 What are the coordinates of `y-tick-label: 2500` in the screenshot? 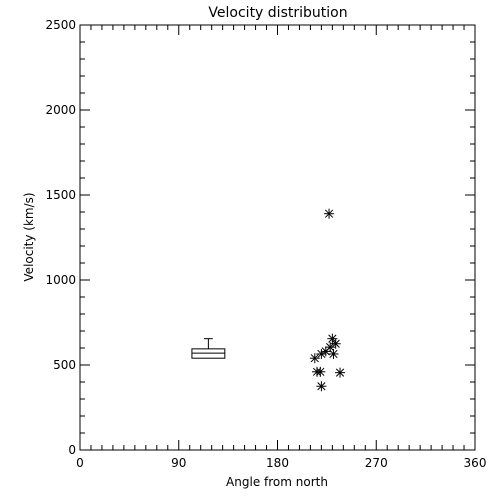 It's located at (60, 25).